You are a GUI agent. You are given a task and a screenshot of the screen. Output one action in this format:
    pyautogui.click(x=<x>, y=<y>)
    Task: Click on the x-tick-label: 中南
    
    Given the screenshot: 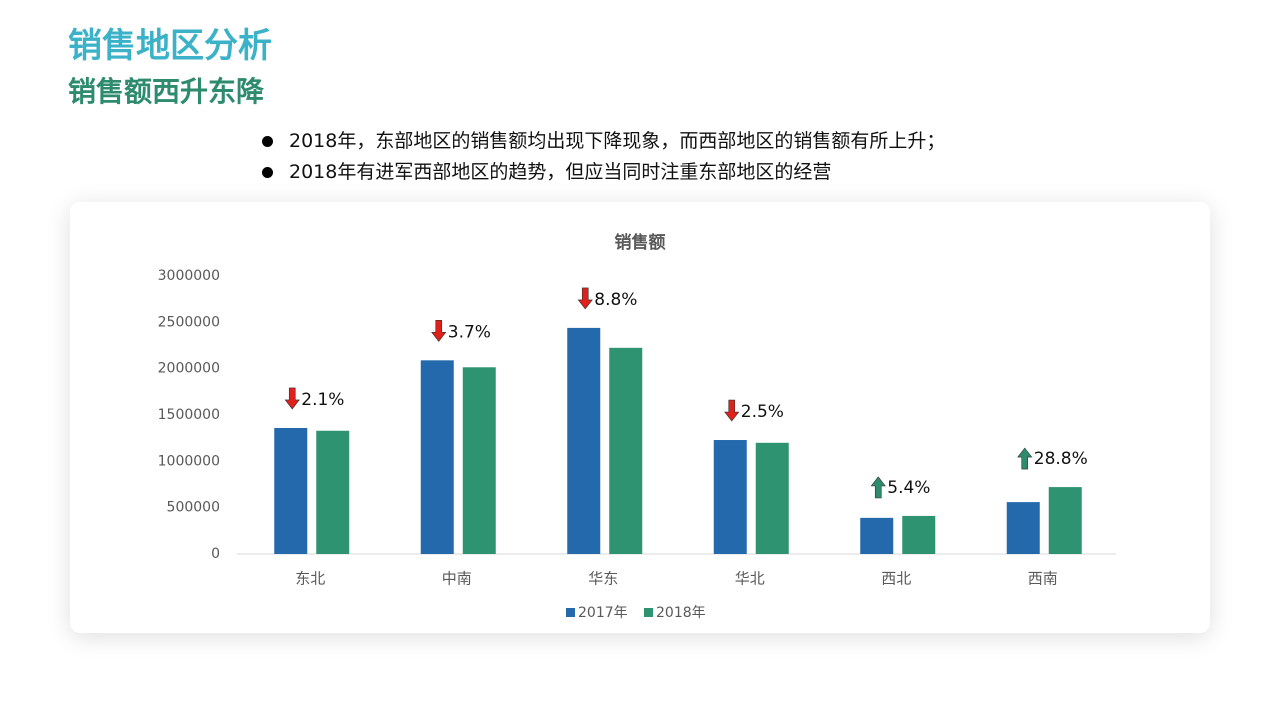 What is the action you would take?
    pyautogui.click(x=457, y=579)
    